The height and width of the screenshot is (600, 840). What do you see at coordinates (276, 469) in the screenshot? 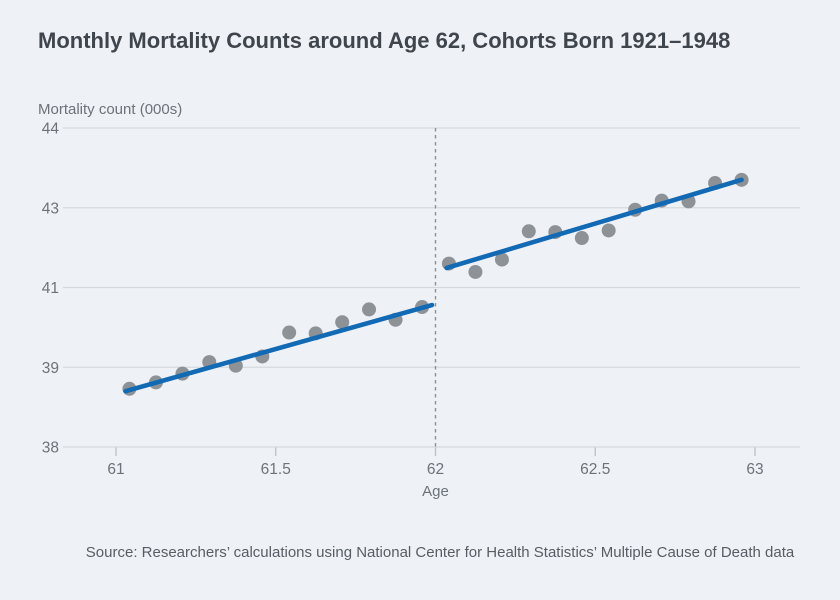
I see `x-tick-label: 61.5` at bounding box center [276, 469].